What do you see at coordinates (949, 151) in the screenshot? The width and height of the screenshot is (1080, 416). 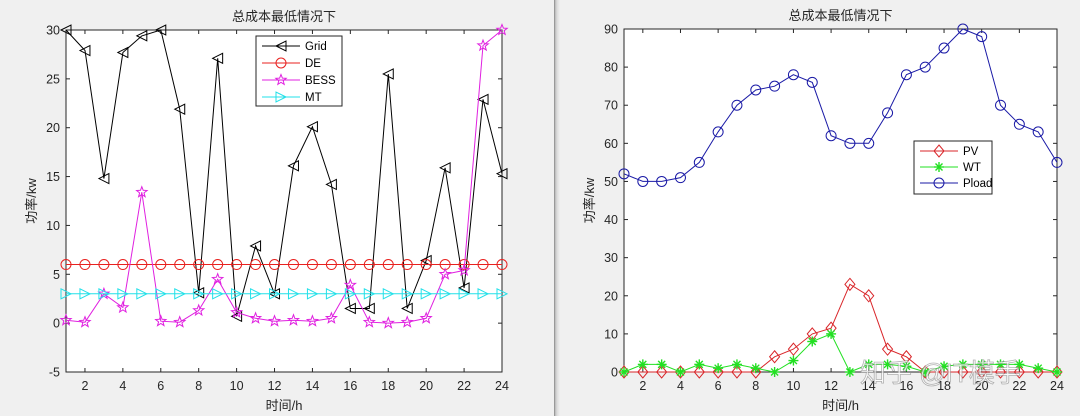 I see `legend-item-pv: PV` at bounding box center [949, 151].